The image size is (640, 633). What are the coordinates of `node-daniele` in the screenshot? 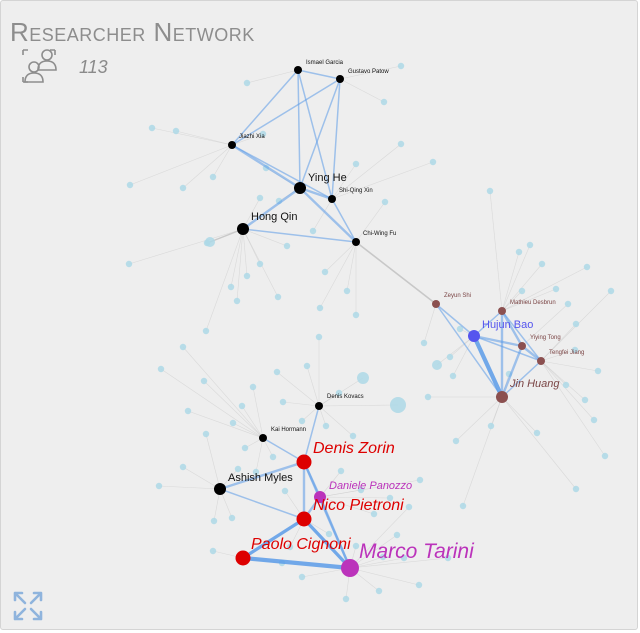 It's located at (320, 497).